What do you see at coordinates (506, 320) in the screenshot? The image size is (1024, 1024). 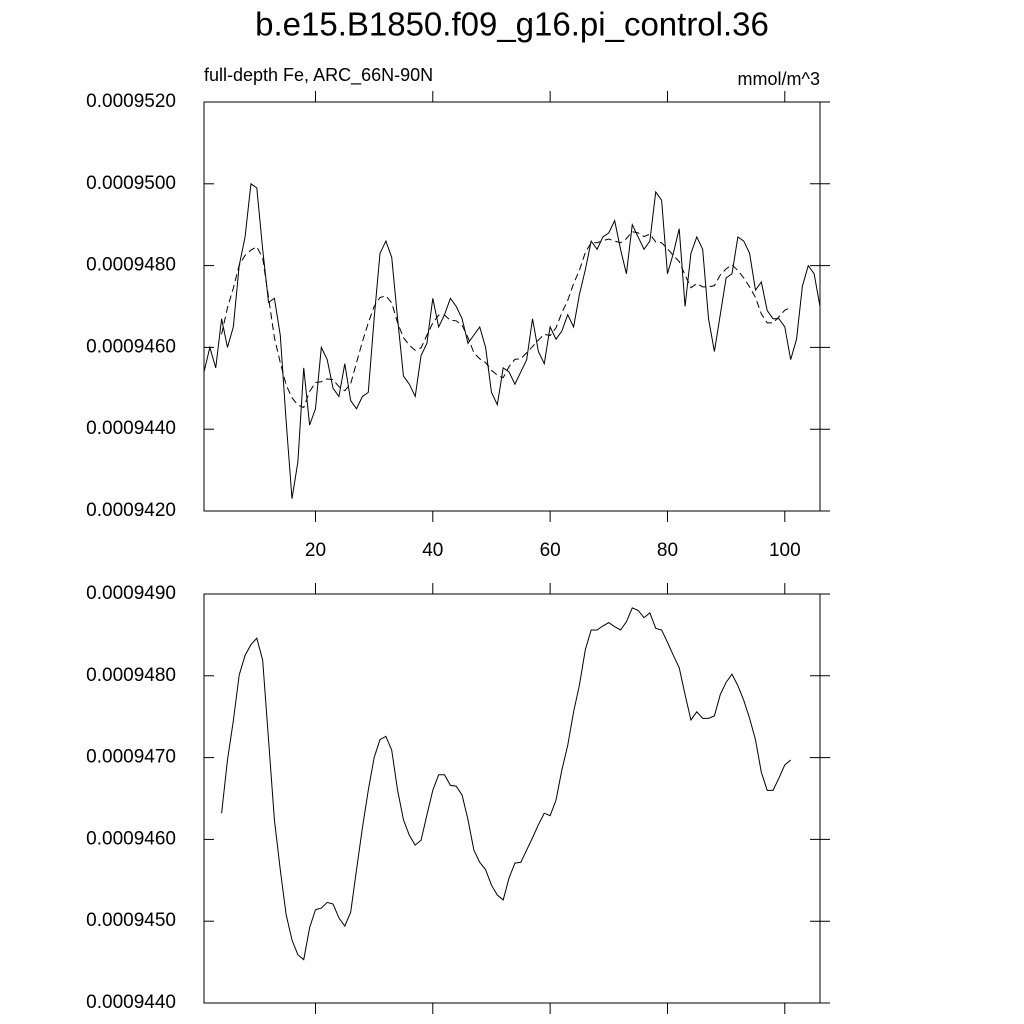 I see `data-line` at bounding box center [506, 320].